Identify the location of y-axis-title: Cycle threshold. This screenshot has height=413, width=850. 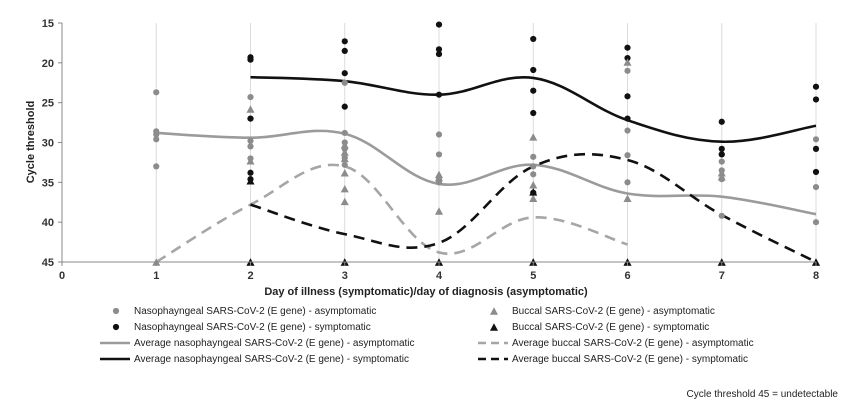
(31, 142).